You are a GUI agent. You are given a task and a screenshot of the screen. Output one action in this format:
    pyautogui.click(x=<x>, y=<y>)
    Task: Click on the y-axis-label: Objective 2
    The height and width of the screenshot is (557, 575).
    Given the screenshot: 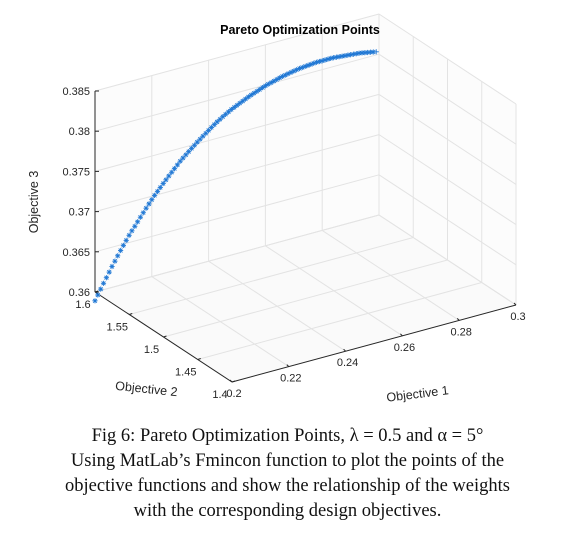 What is the action you would take?
    pyautogui.click(x=147, y=389)
    